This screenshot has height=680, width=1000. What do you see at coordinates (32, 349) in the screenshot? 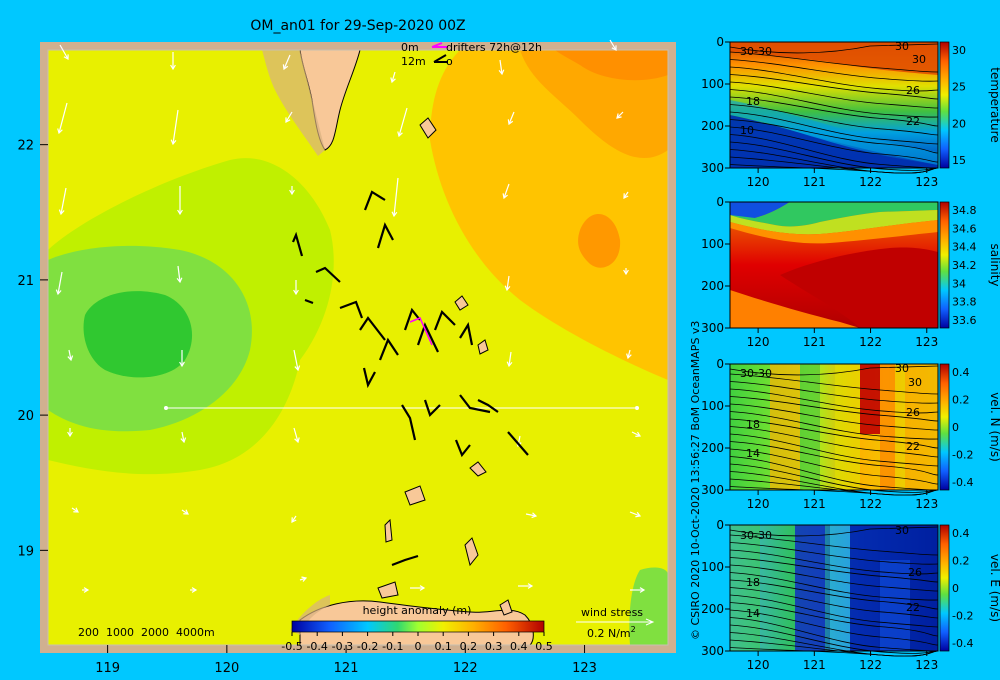
I see `map-y-ticks: 19 20 21 22` at bounding box center [32, 349].